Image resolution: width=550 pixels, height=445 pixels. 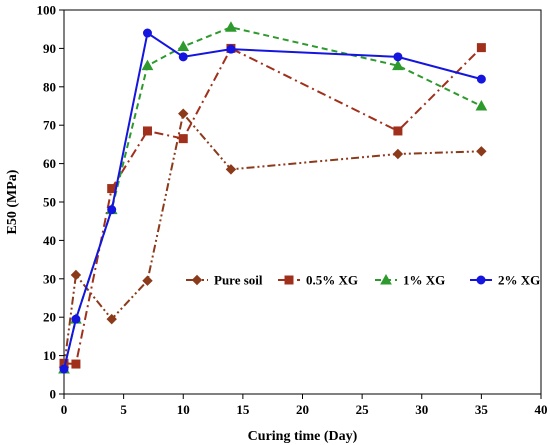 I want to click on x-tick-label: 20, so click(x=302, y=409).